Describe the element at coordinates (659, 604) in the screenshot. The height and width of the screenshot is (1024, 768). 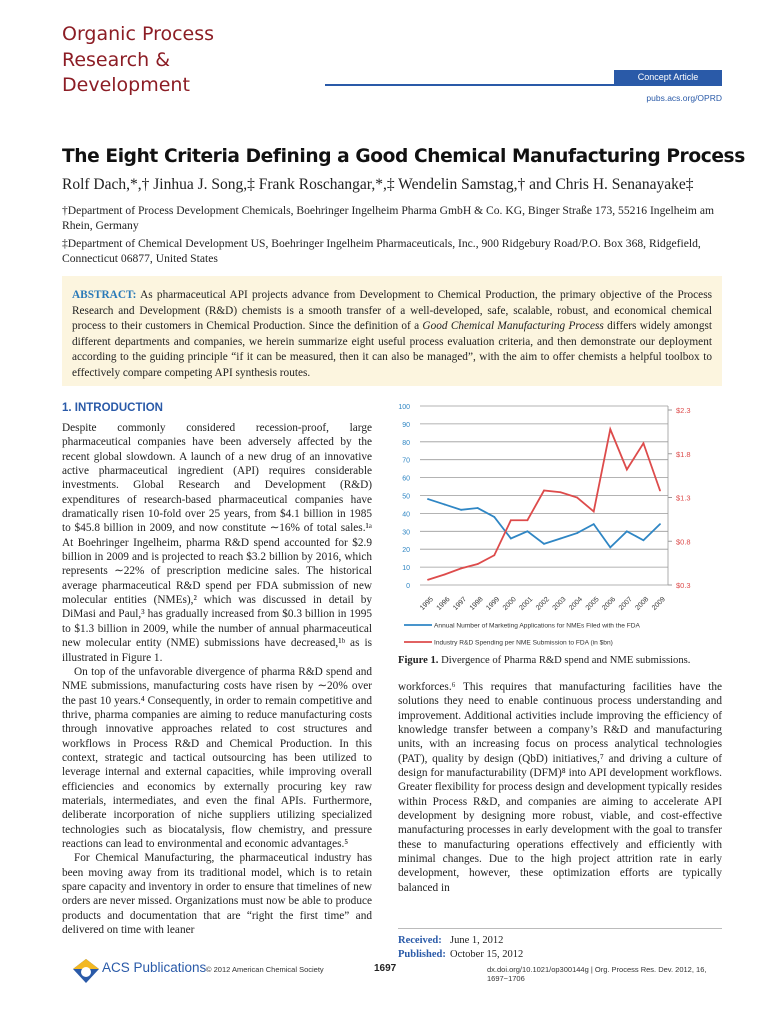
I see `x-tick-label: 2009` at that location.